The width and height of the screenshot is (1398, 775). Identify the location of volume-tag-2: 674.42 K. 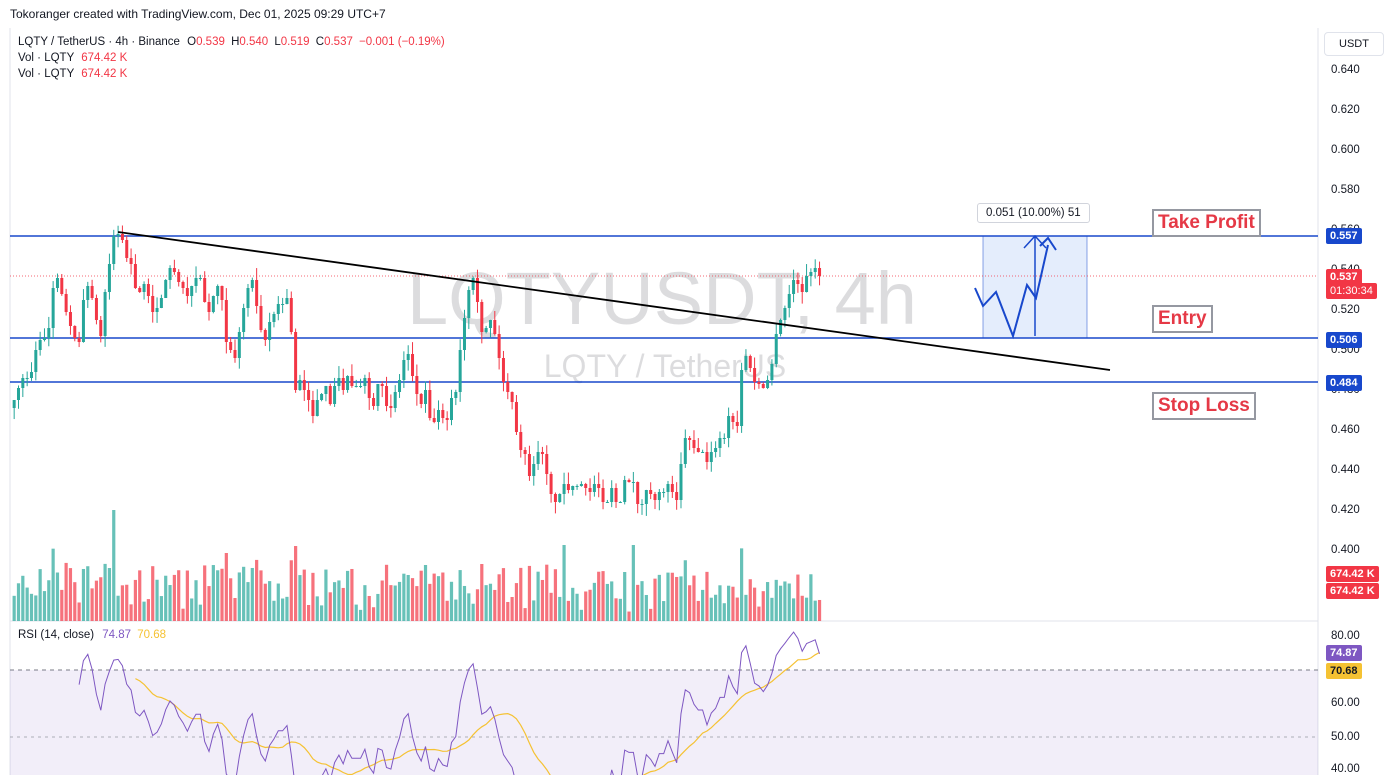
(1352, 591).